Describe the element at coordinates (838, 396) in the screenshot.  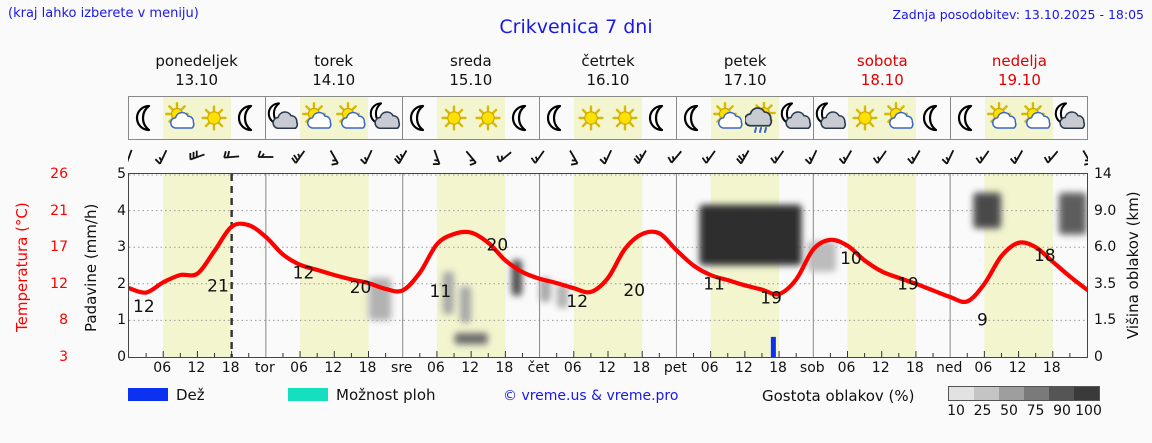
I see `cloud-density-legend-title: Gostota oblakov (%)` at that location.